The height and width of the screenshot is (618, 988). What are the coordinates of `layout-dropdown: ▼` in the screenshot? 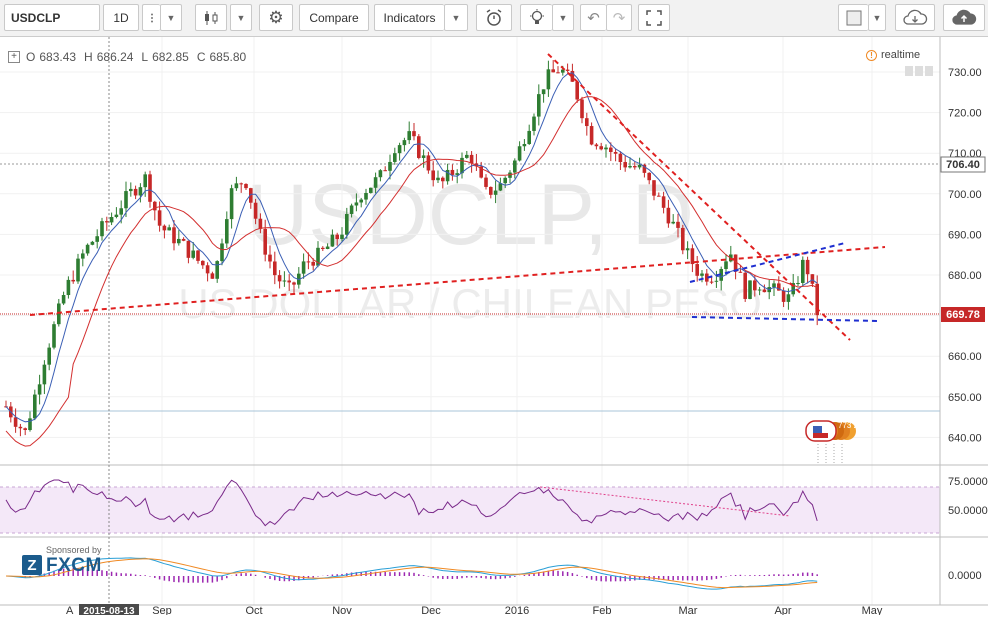 It's located at (877, 17).